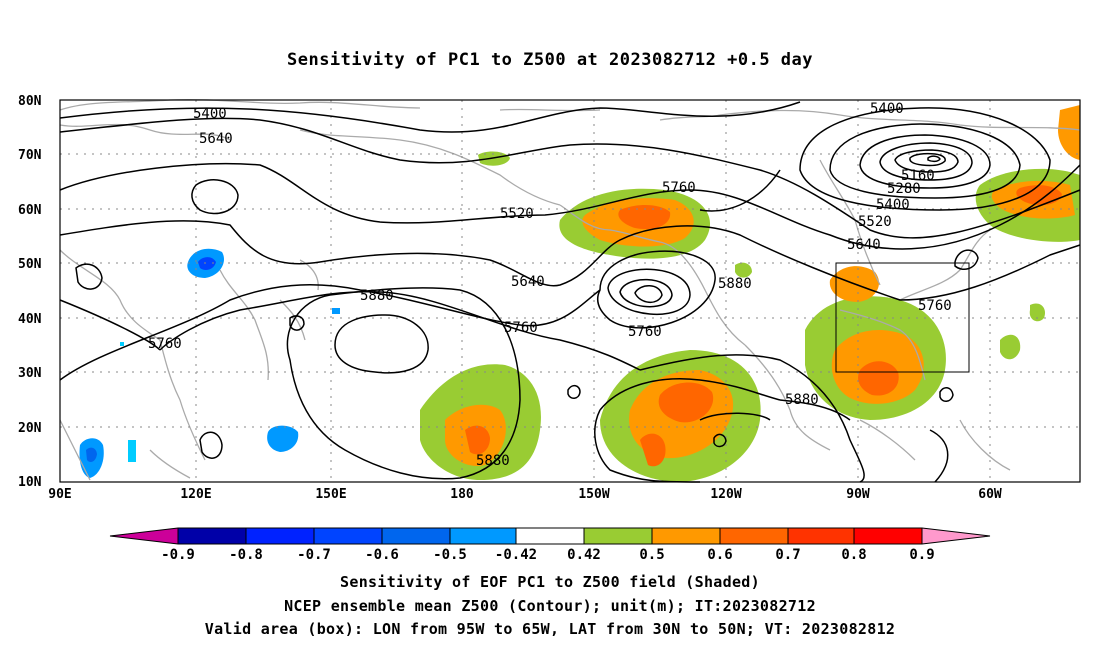 Image resolution: width=1100 pixels, height=650 pixels. I want to click on lon-label: 180, so click(462, 494).